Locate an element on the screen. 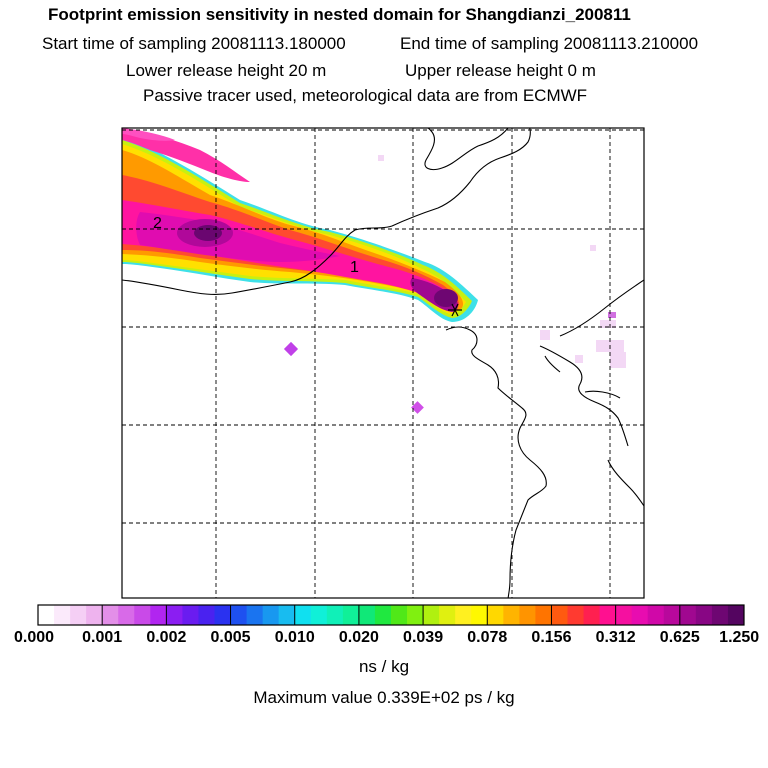 The width and height of the screenshot is (768, 768). colorbar-tick-label: 0.625 is located at coordinates (679, 637).